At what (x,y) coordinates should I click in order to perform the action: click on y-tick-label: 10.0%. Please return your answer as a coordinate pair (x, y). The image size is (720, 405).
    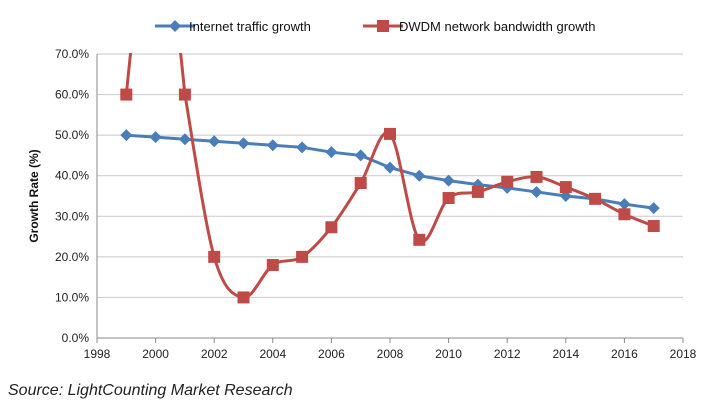
    Looking at the image, I should click on (72, 297).